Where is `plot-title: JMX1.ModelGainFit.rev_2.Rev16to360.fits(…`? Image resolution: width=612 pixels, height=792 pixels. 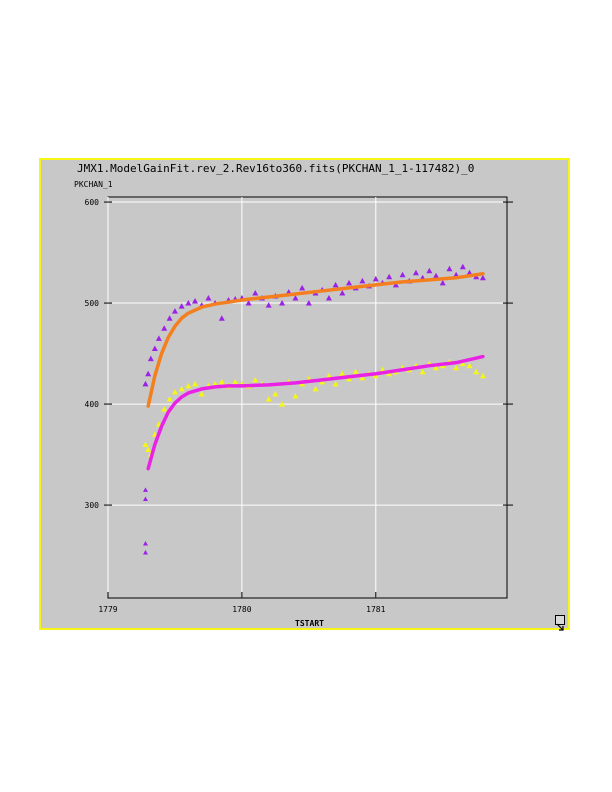
plot-title: JMX1.ModelGainFit.rev_2.Rev16to360.fits(… is located at coordinates (276, 168).